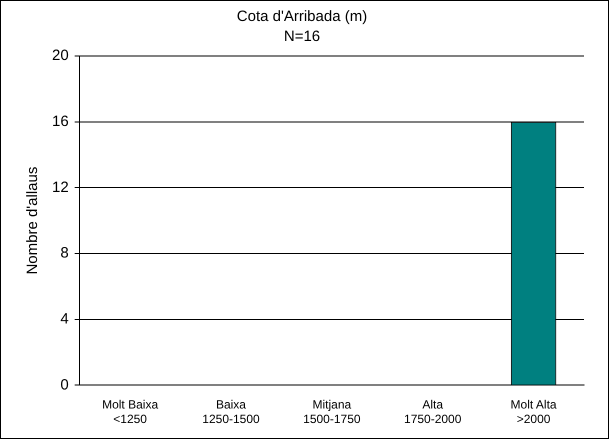 This screenshot has height=439, width=609. I want to click on y-tick-label: 4, so click(64, 319).